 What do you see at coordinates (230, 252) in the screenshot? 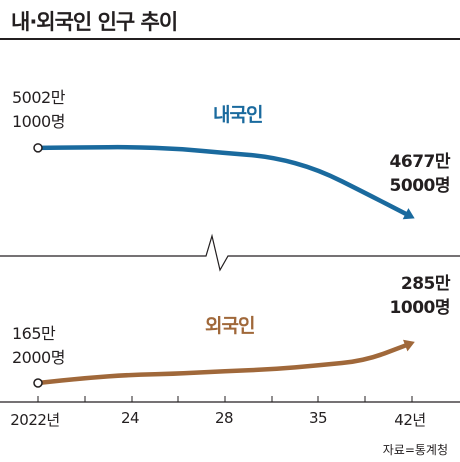
I see `axis-break-line` at bounding box center [230, 252].